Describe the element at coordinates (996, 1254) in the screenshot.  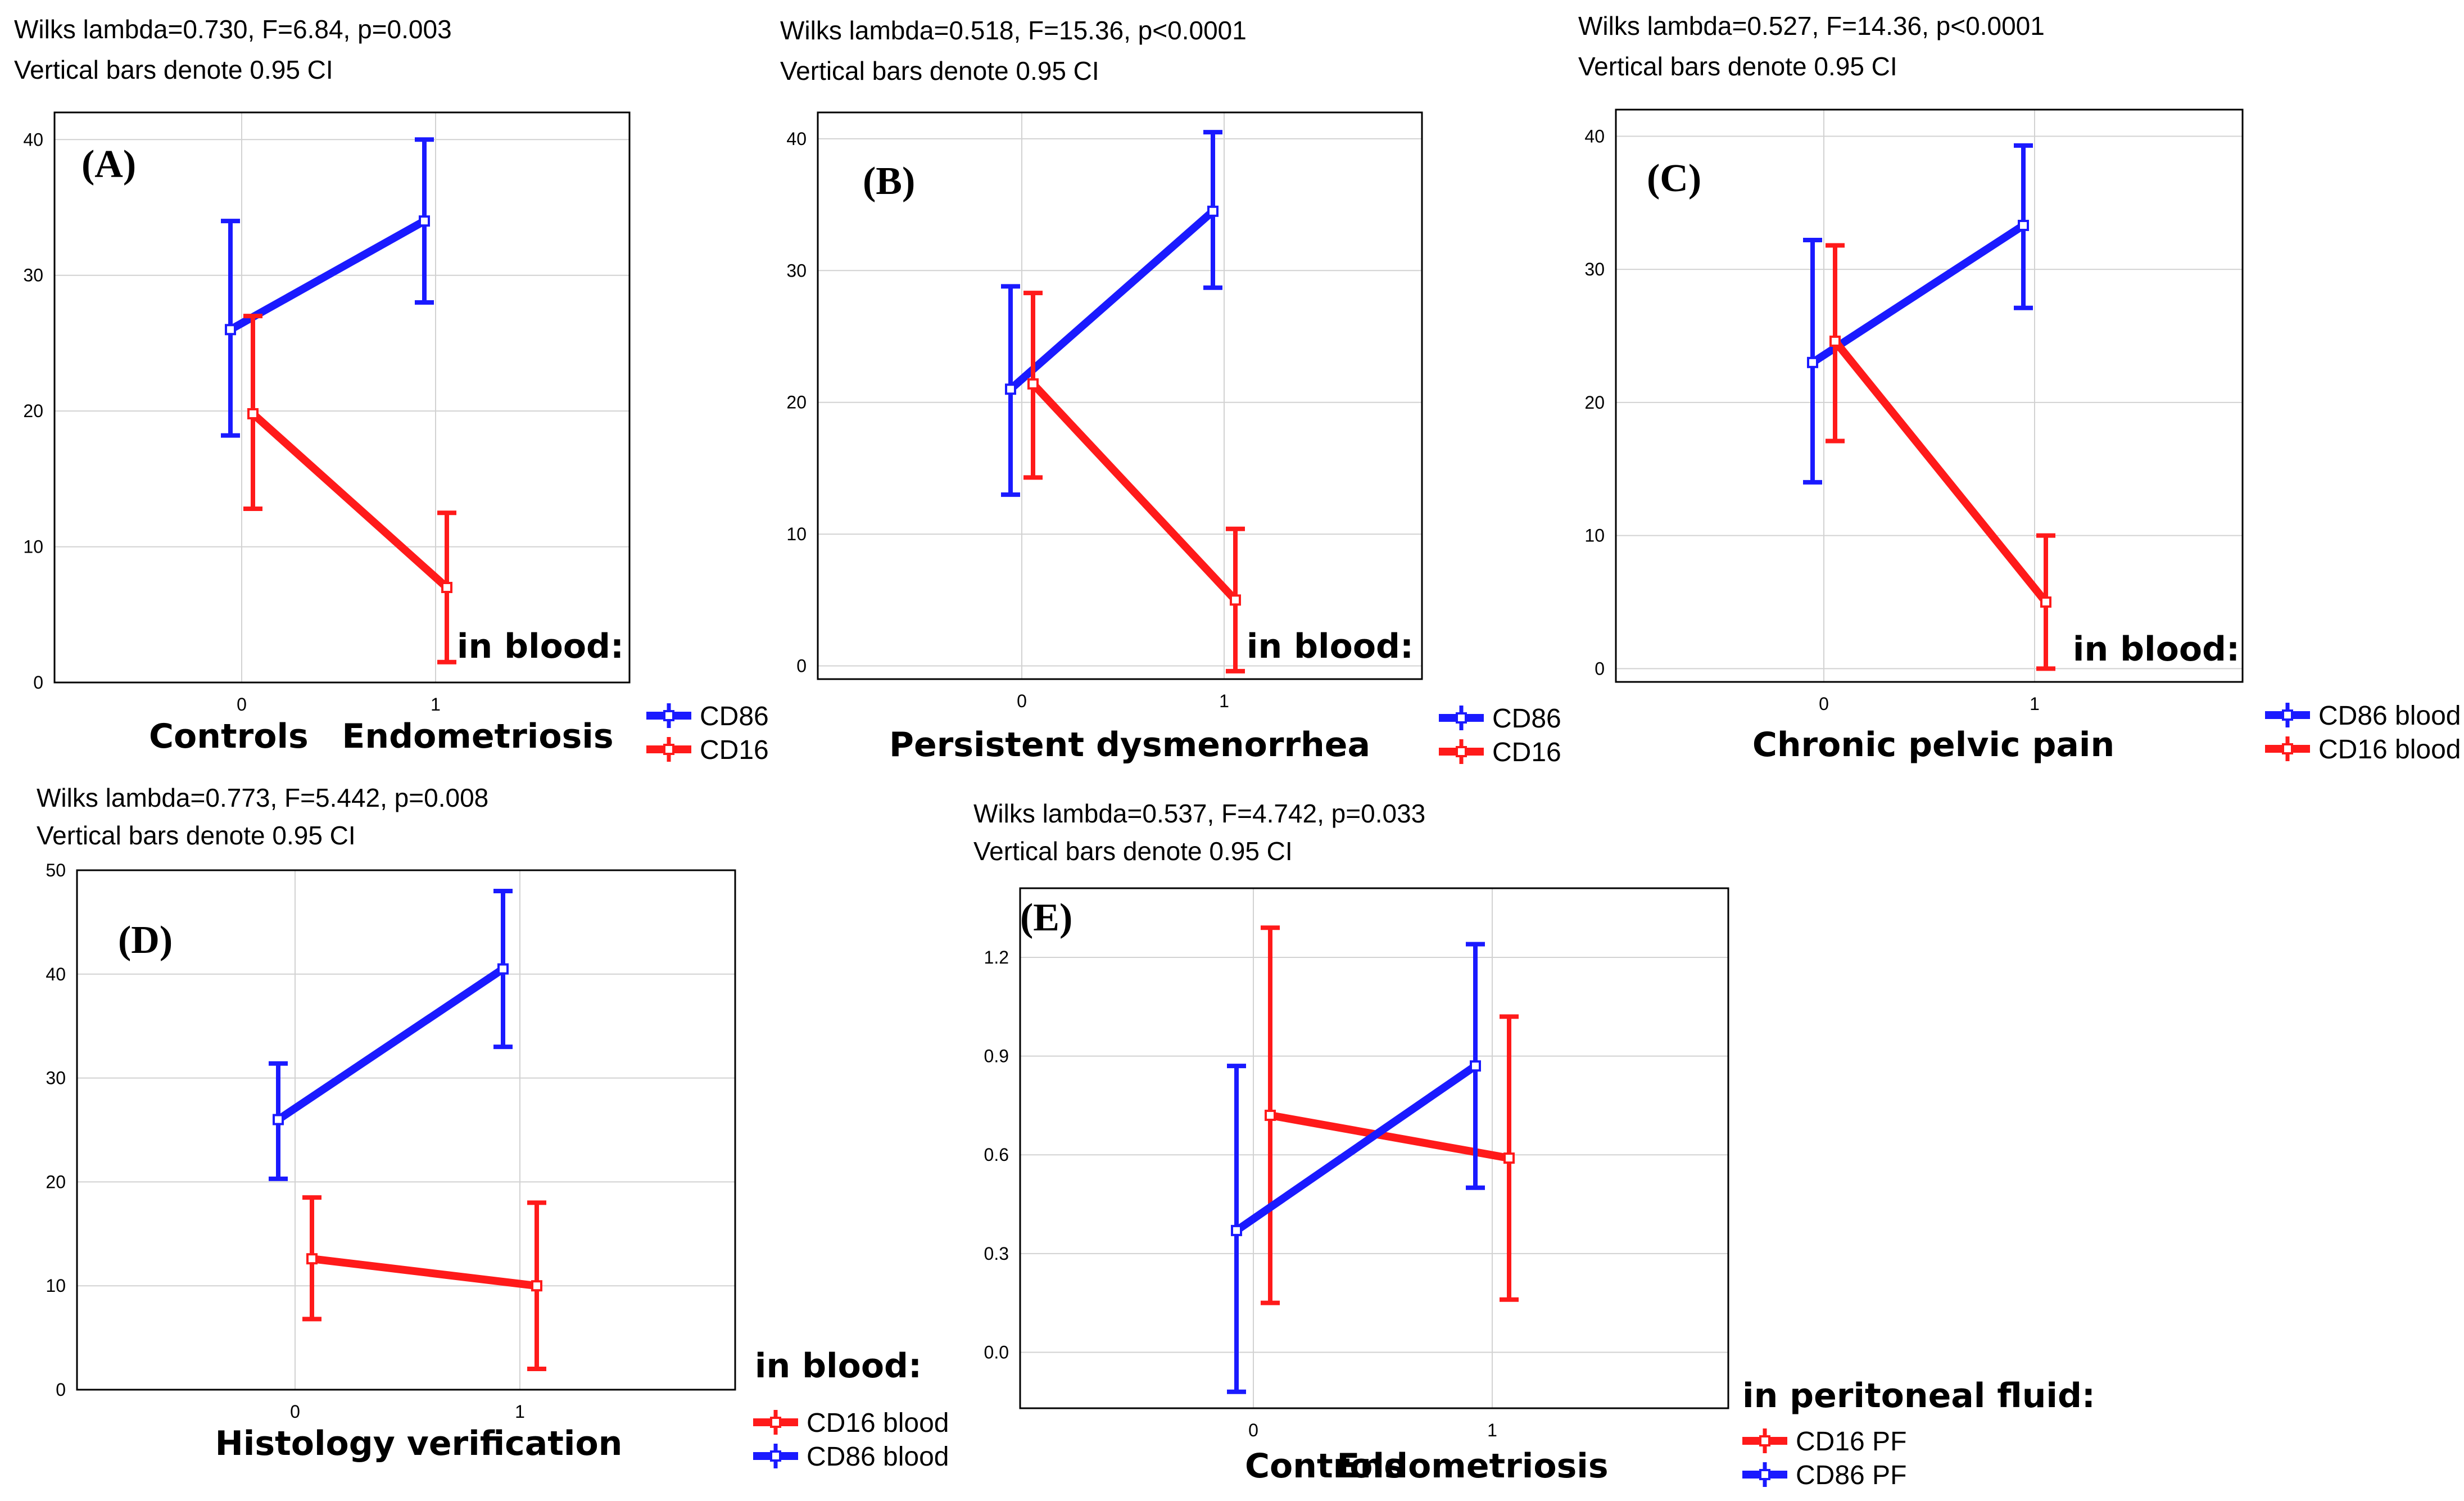
I see `y-tick-label: 0.3` at that location.